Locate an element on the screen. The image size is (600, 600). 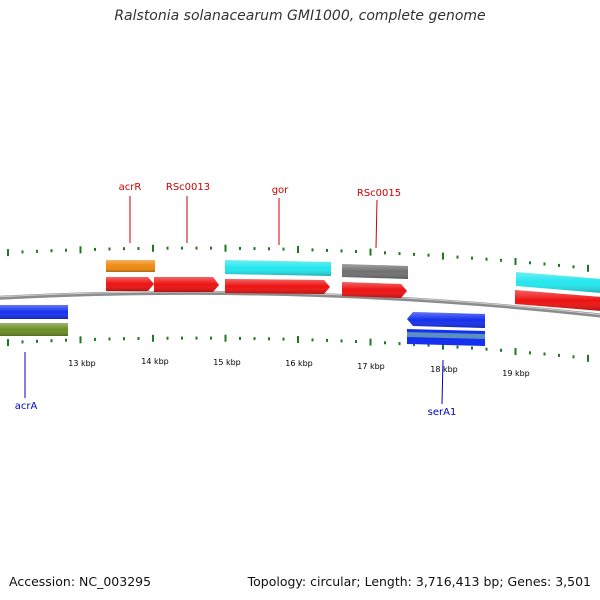
scale-ticks-bottom is located at coordinates (298, 348).